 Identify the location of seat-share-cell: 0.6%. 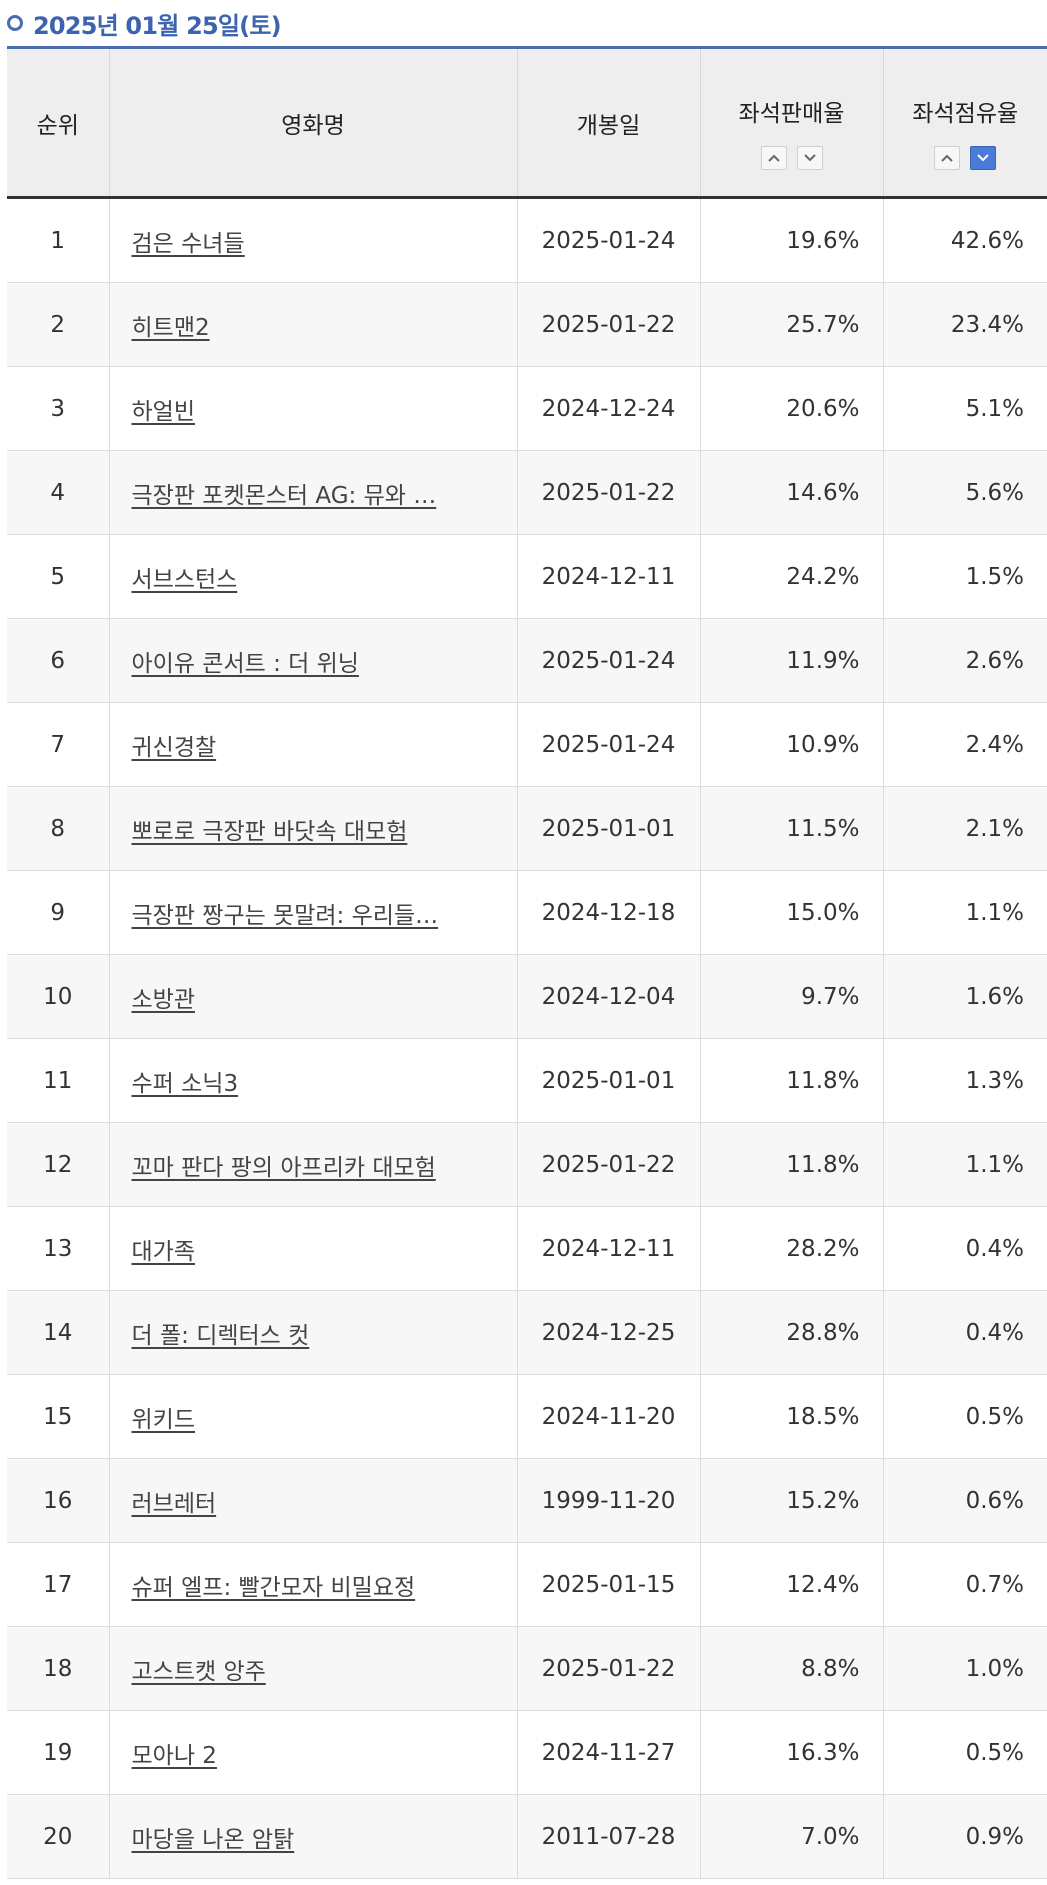
(965, 1500).